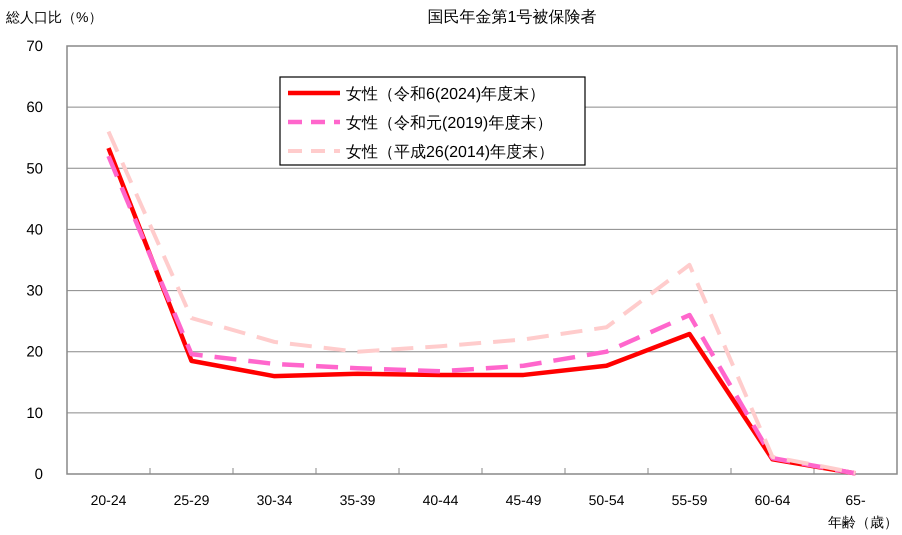 The height and width of the screenshot is (535, 902). Describe the element at coordinates (34, 291) in the screenshot. I see `y-tick-label: 30` at that location.